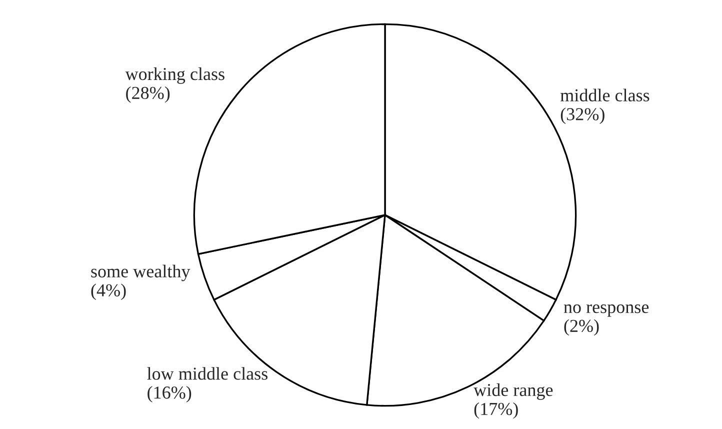 Image resolution: width=722 pixels, height=429 pixels. Describe the element at coordinates (174, 75) in the screenshot. I see `slice-label: working class` at that location.